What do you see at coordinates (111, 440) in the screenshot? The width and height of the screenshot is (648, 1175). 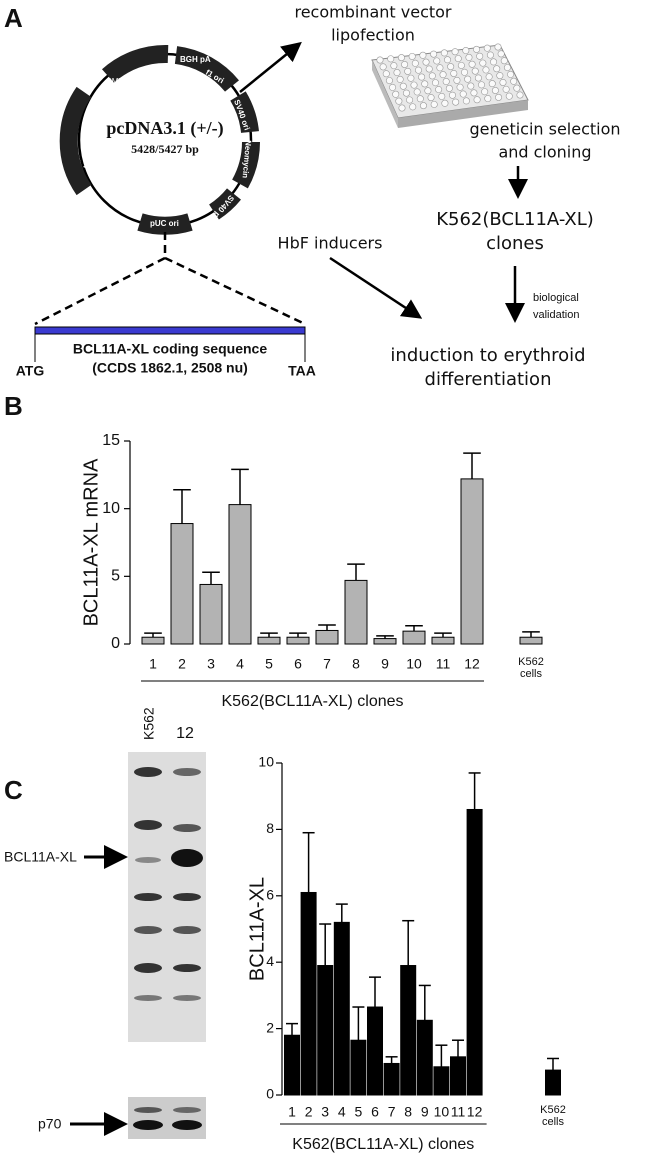 I see `y-tick-label: 15` at bounding box center [111, 440].